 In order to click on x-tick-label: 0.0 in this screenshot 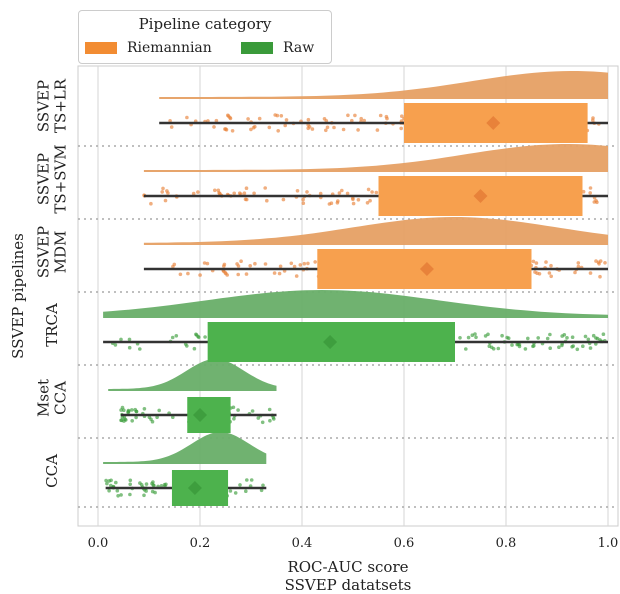, I will do `click(98, 543)`.